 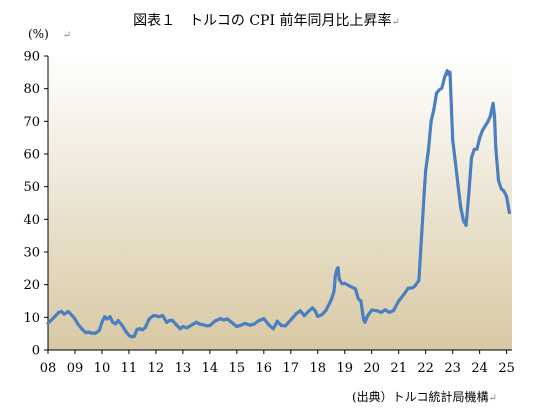 I want to click on x-tick-label: 15, so click(x=237, y=368).